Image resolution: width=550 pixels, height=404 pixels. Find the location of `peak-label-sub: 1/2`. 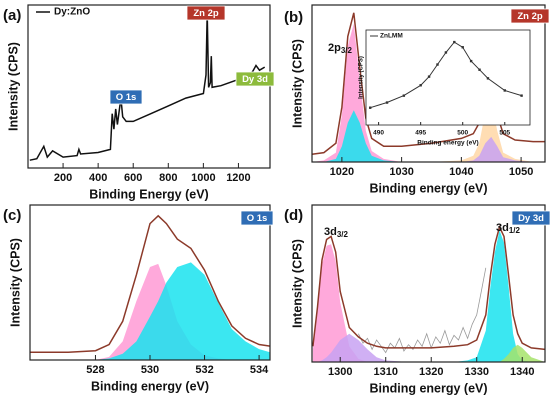

peak-label-sub: 1/2 is located at coordinates (515, 230).